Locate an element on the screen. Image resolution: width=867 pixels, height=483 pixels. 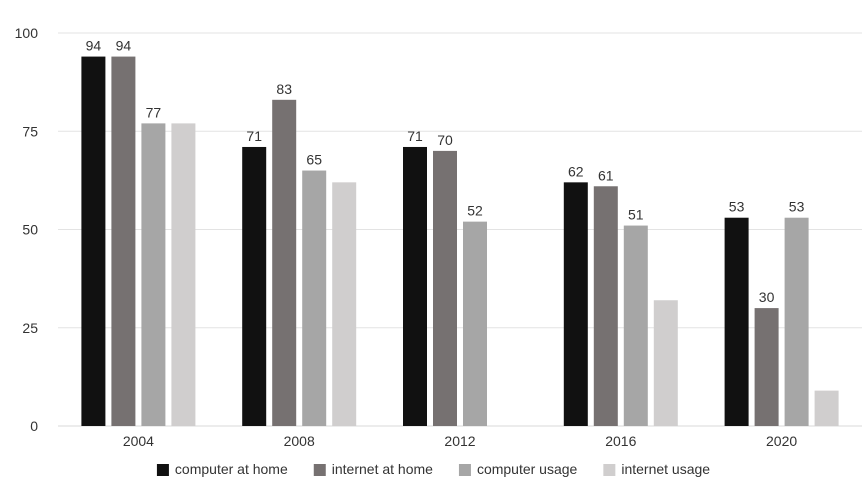
data-label: 62 is located at coordinates (576, 171).